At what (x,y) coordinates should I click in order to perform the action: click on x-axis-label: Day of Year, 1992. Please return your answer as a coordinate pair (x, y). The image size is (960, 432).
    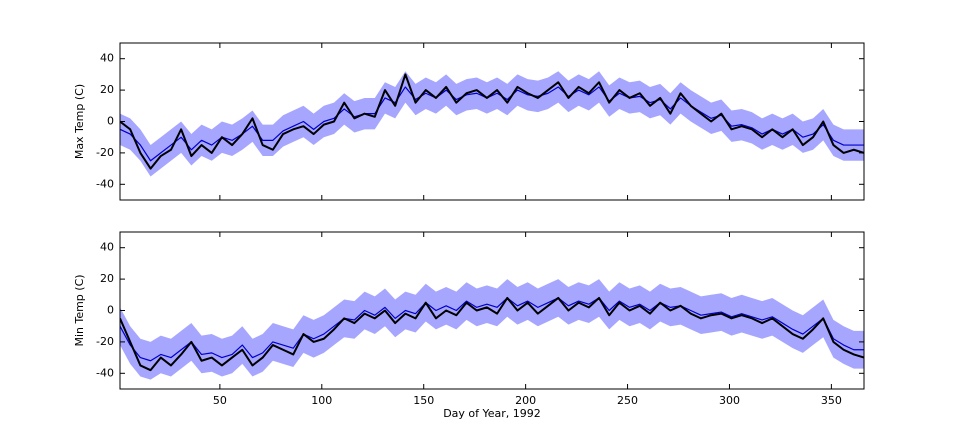
    Looking at the image, I should click on (492, 413).